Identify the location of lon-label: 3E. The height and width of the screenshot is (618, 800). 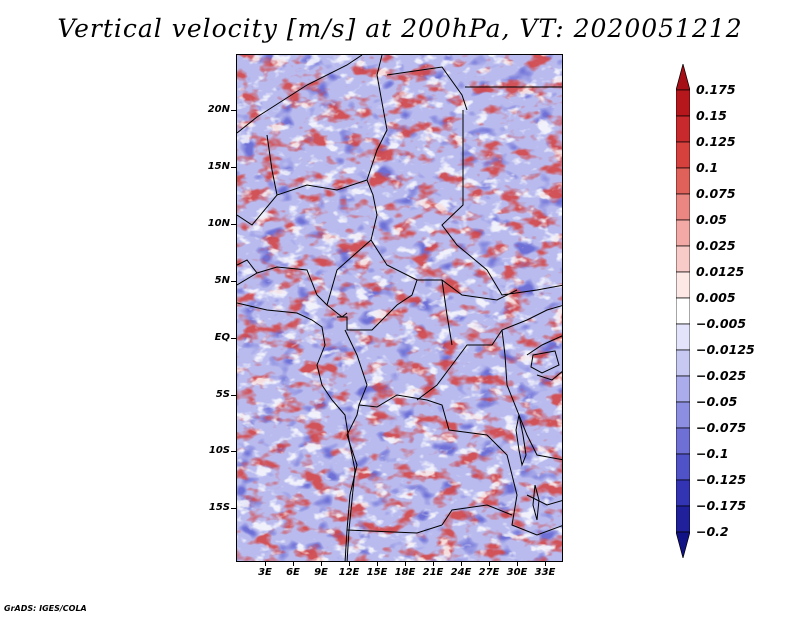
(265, 572).